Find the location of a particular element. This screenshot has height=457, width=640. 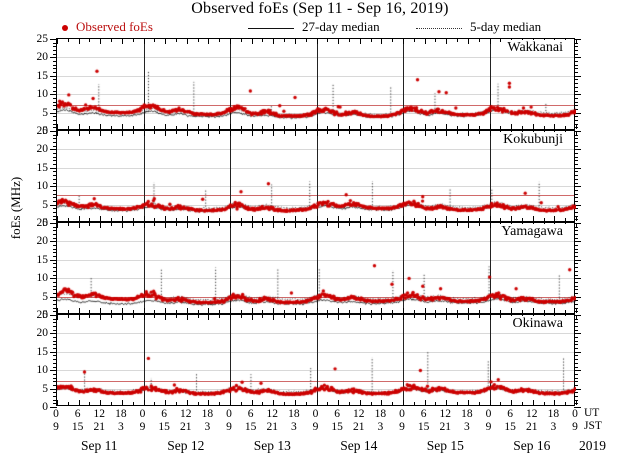

x-tick-label-jst: 9 is located at coordinates (229, 427).